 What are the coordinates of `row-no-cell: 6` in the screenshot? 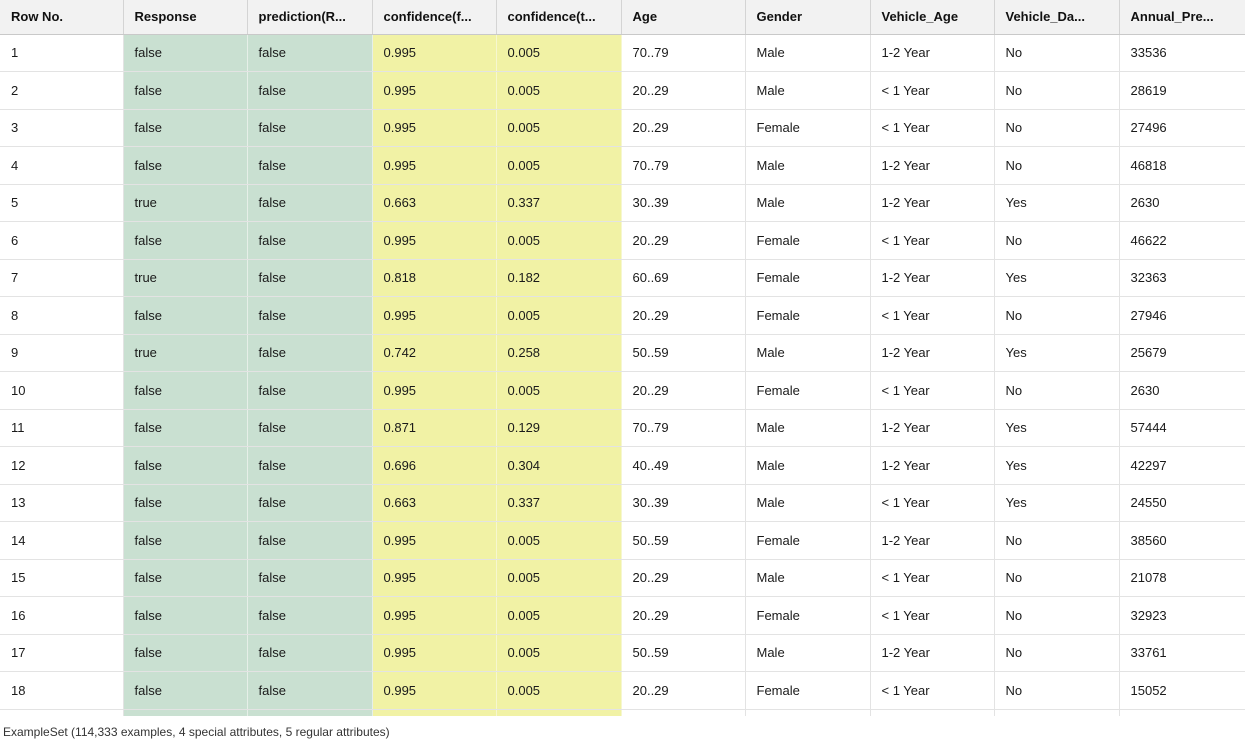 It's located at (62, 240).